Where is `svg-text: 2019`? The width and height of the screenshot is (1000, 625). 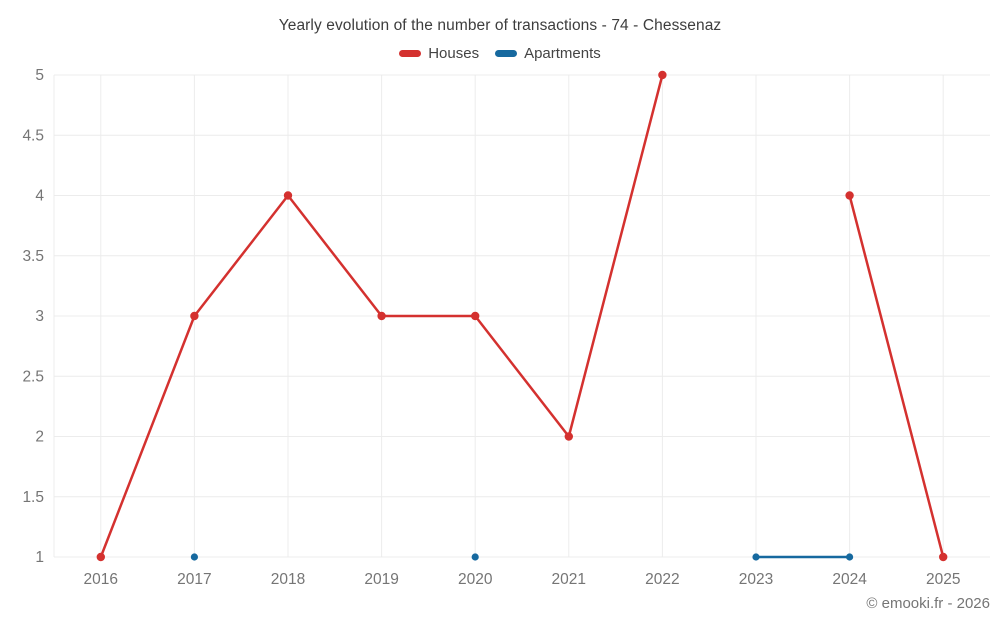
svg-text: 2019 is located at coordinates (381, 579).